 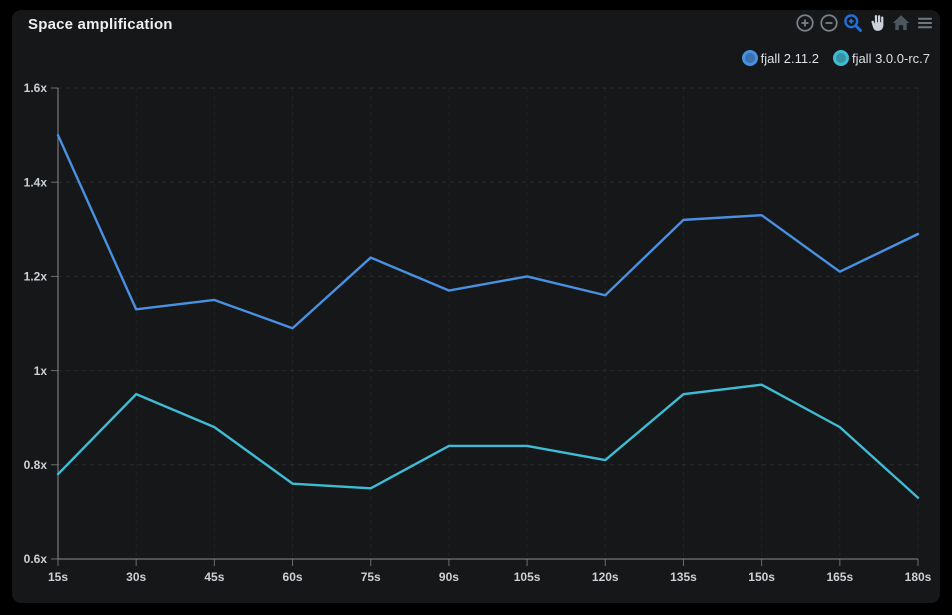 I want to click on x-tick-label: 45s, so click(x=214, y=577).